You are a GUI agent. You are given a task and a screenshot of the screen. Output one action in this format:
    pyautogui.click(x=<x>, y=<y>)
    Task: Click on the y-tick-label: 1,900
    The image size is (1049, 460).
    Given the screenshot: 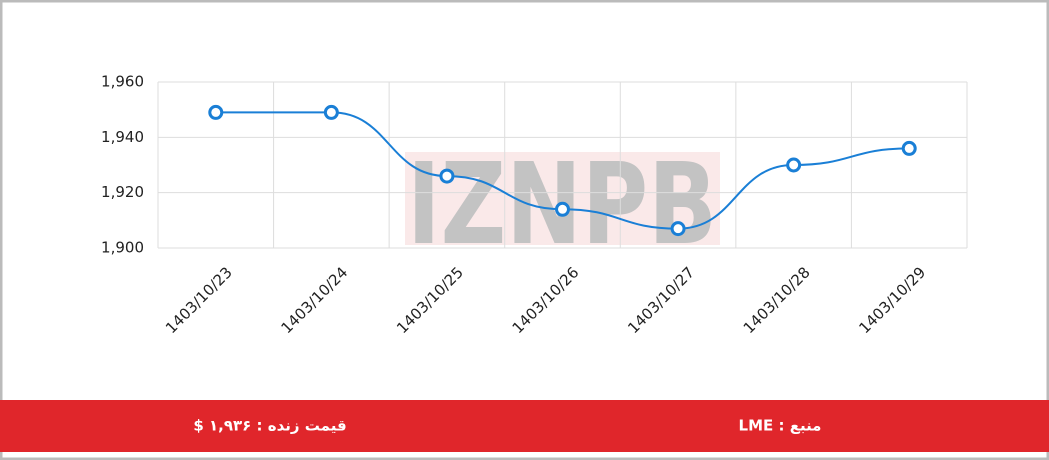 What is the action you would take?
    pyautogui.click(x=122, y=248)
    